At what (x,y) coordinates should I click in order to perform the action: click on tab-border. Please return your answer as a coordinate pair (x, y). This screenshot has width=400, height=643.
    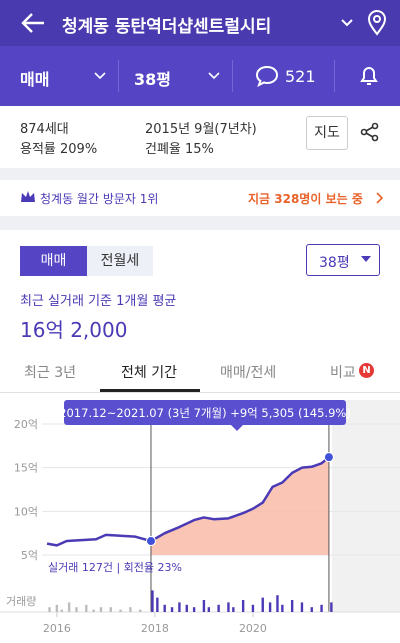
    Looking at the image, I should click on (200, 392).